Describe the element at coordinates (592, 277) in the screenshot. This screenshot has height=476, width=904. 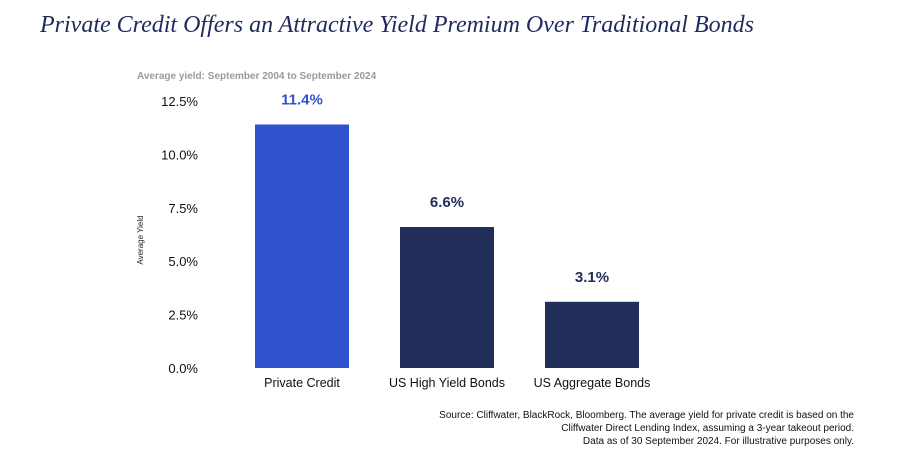
I see `data-label: 3.1%` at that location.